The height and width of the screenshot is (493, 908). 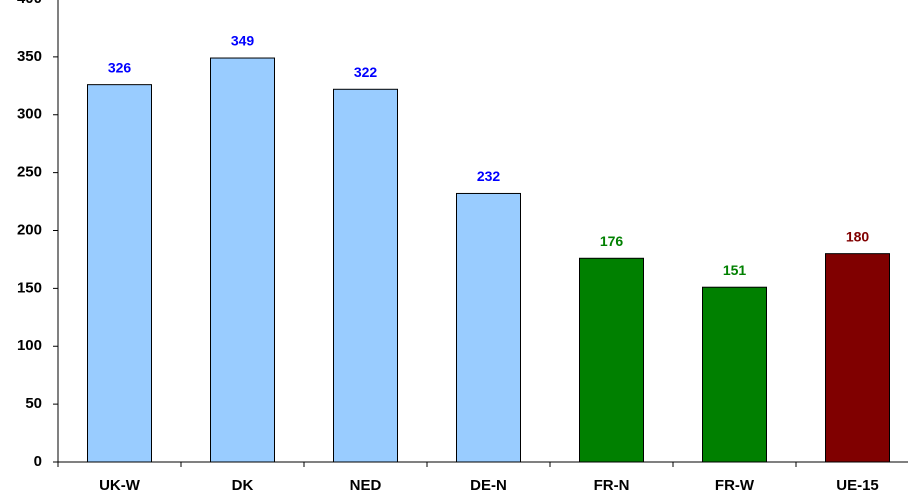 What do you see at coordinates (366, 72) in the screenshot?
I see `value-label: 322` at bounding box center [366, 72].